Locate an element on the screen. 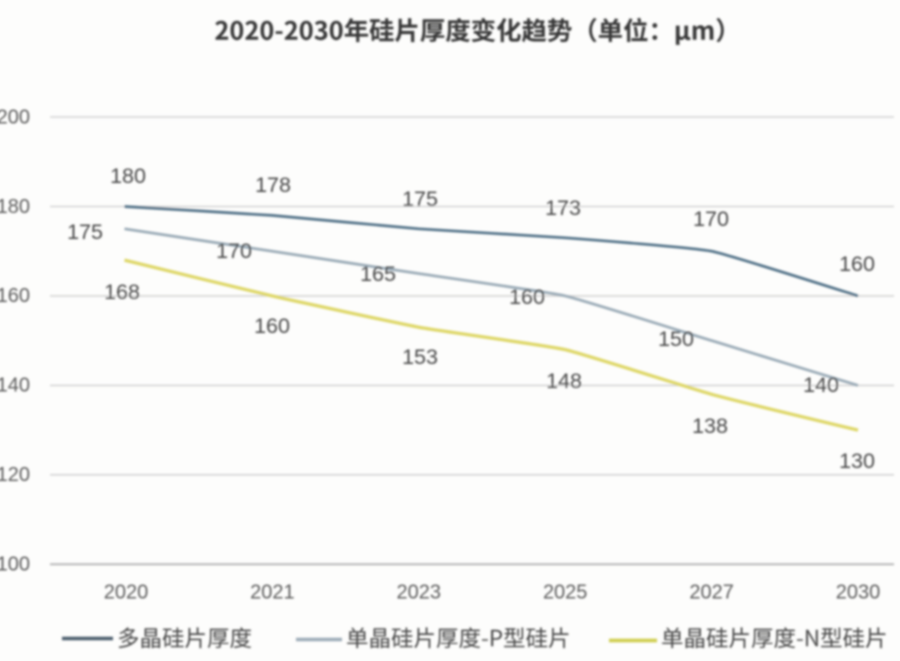 Image resolution: width=900 pixels, height=661 pixels. svg-text: 153 is located at coordinates (420, 357).